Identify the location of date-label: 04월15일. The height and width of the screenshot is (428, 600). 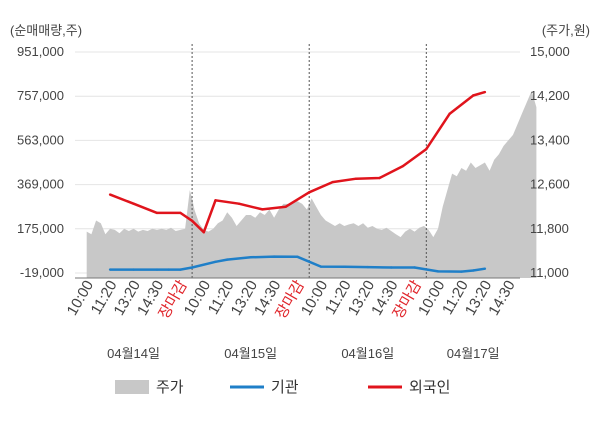
(250, 353).